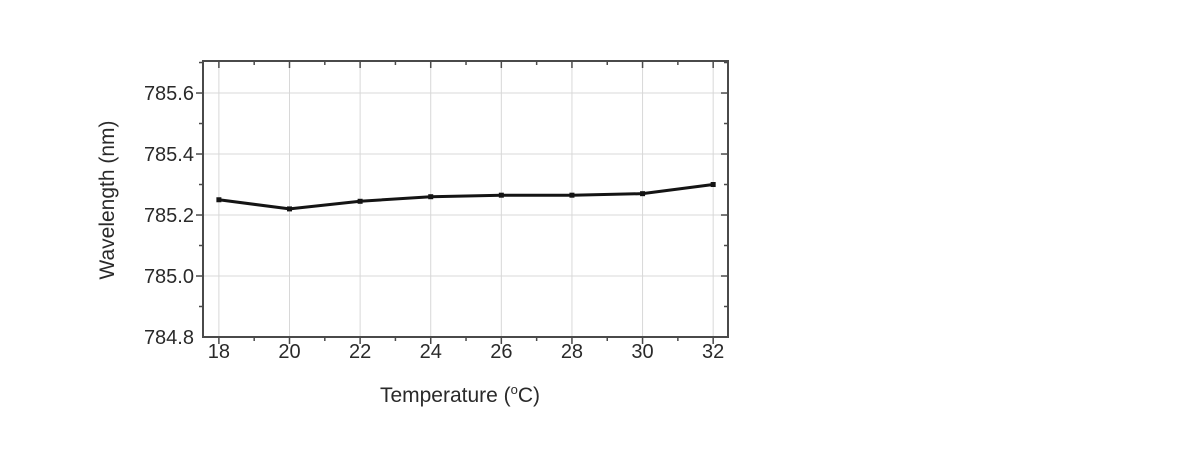  What do you see at coordinates (431, 352) in the screenshot?
I see `x-tick-label: 24` at bounding box center [431, 352].